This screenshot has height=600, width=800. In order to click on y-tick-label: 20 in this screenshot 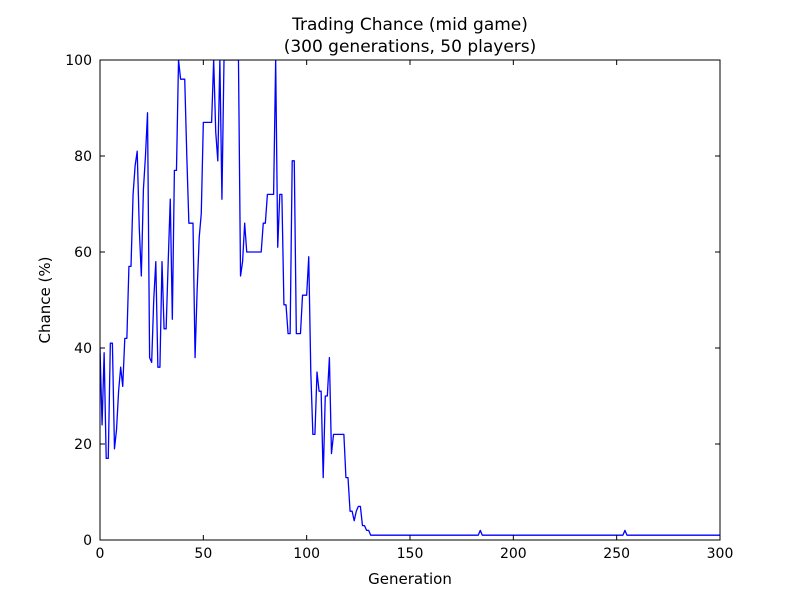, I will do `click(83, 445)`.